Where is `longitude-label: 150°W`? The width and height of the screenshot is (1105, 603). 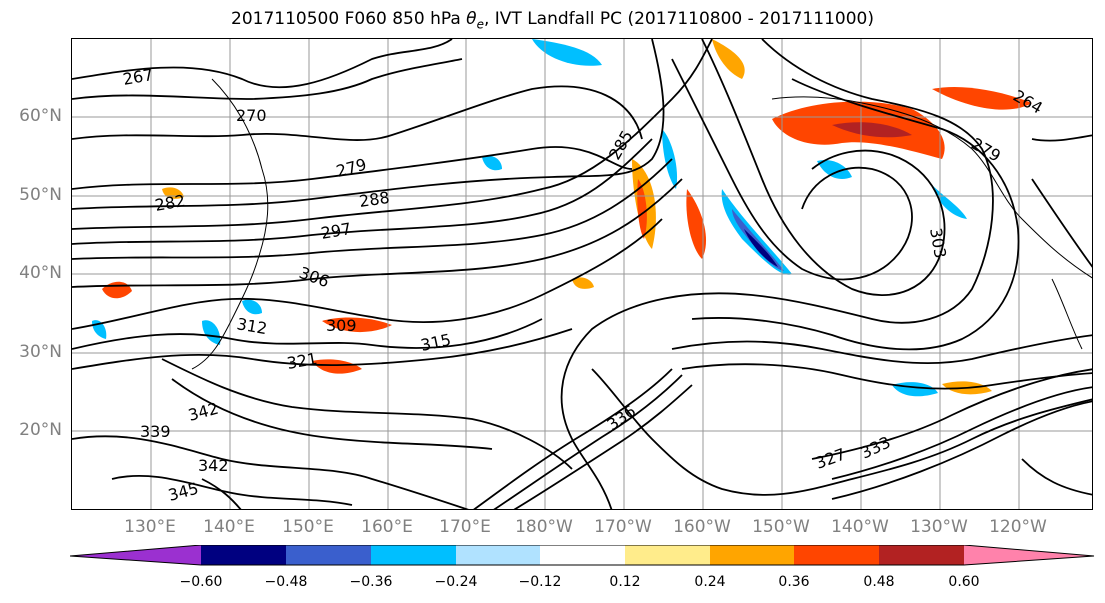
longitude-label: 150°W is located at coordinates (781, 527).